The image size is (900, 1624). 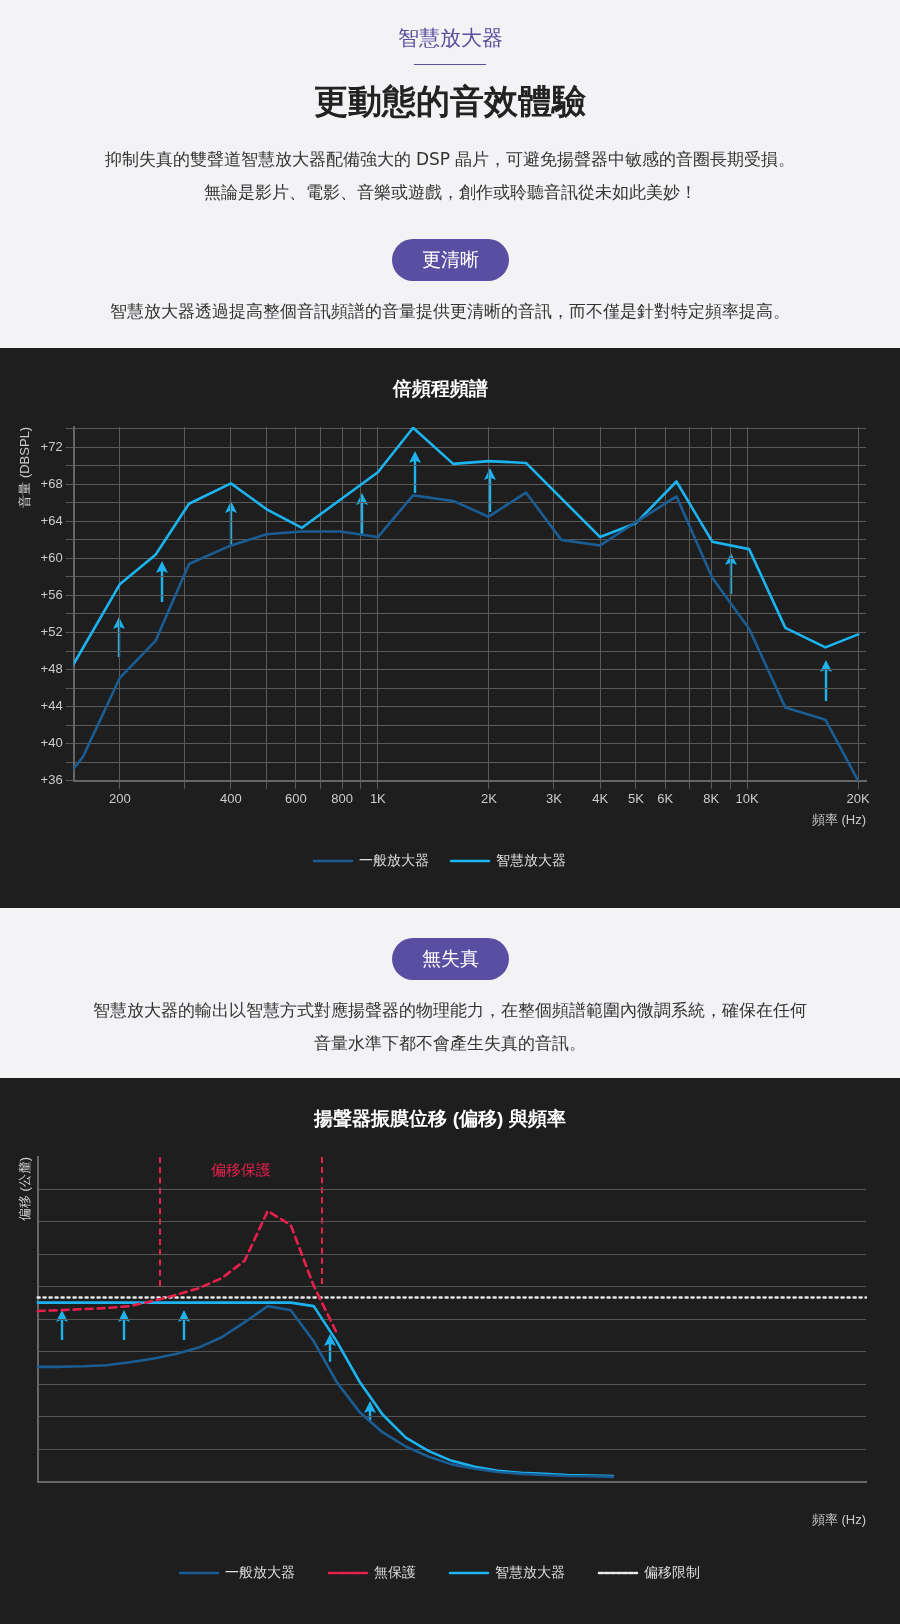 I want to click on x-tick-label: 6K, so click(x=665, y=799).